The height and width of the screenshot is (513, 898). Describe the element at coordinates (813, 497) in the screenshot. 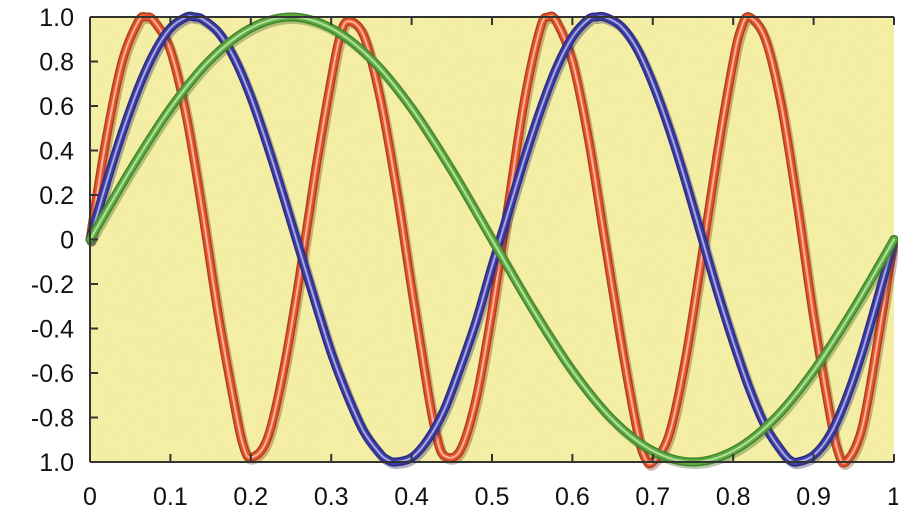

I see `x-tick-label-9: 0.9` at that location.